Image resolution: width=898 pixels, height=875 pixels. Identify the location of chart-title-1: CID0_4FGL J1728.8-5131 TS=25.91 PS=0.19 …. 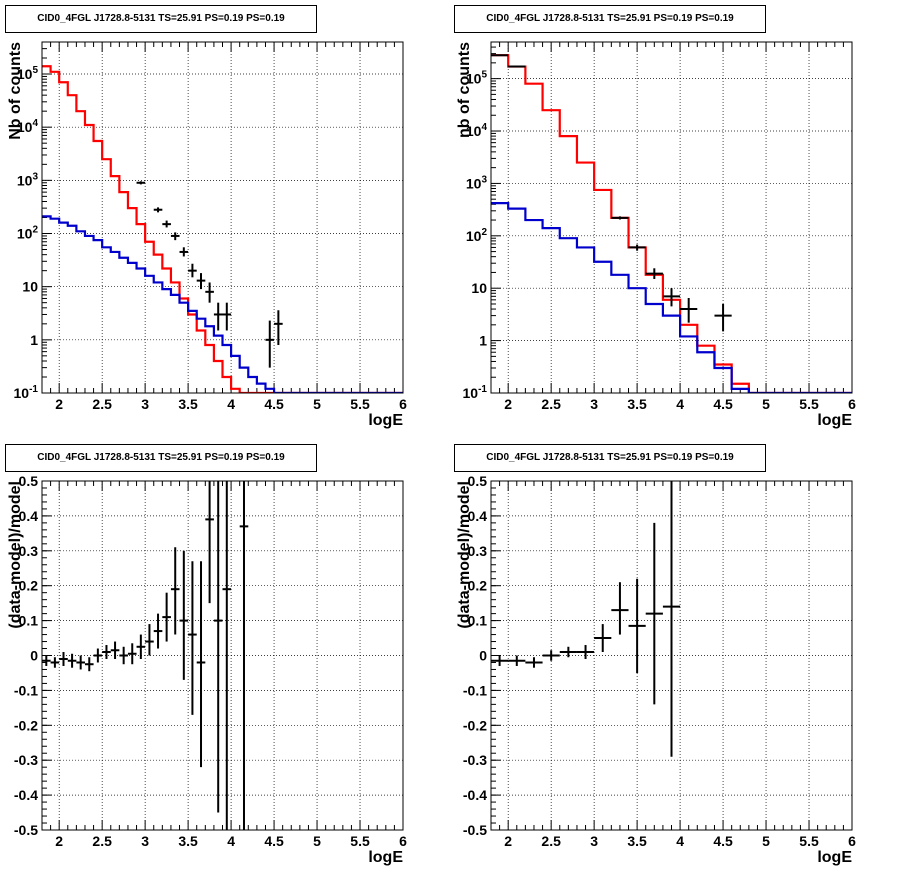
(161, 19).